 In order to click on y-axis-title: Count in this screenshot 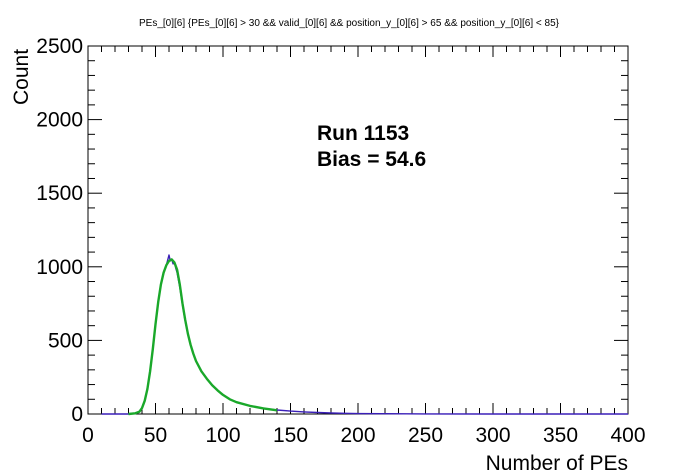, I will do `click(21, 77)`.